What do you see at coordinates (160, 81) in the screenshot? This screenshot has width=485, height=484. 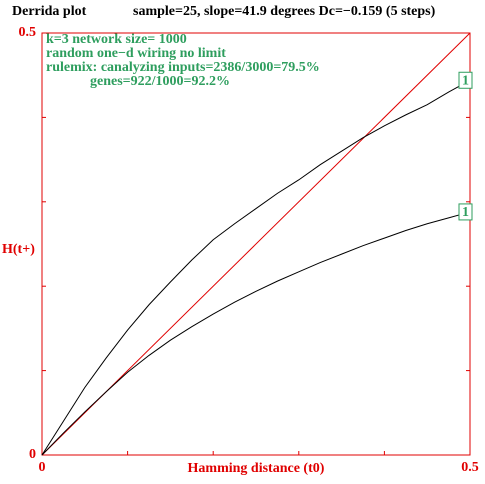 I see `annotation: genes=922/1000=92.2%` at bounding box center [160, 81].